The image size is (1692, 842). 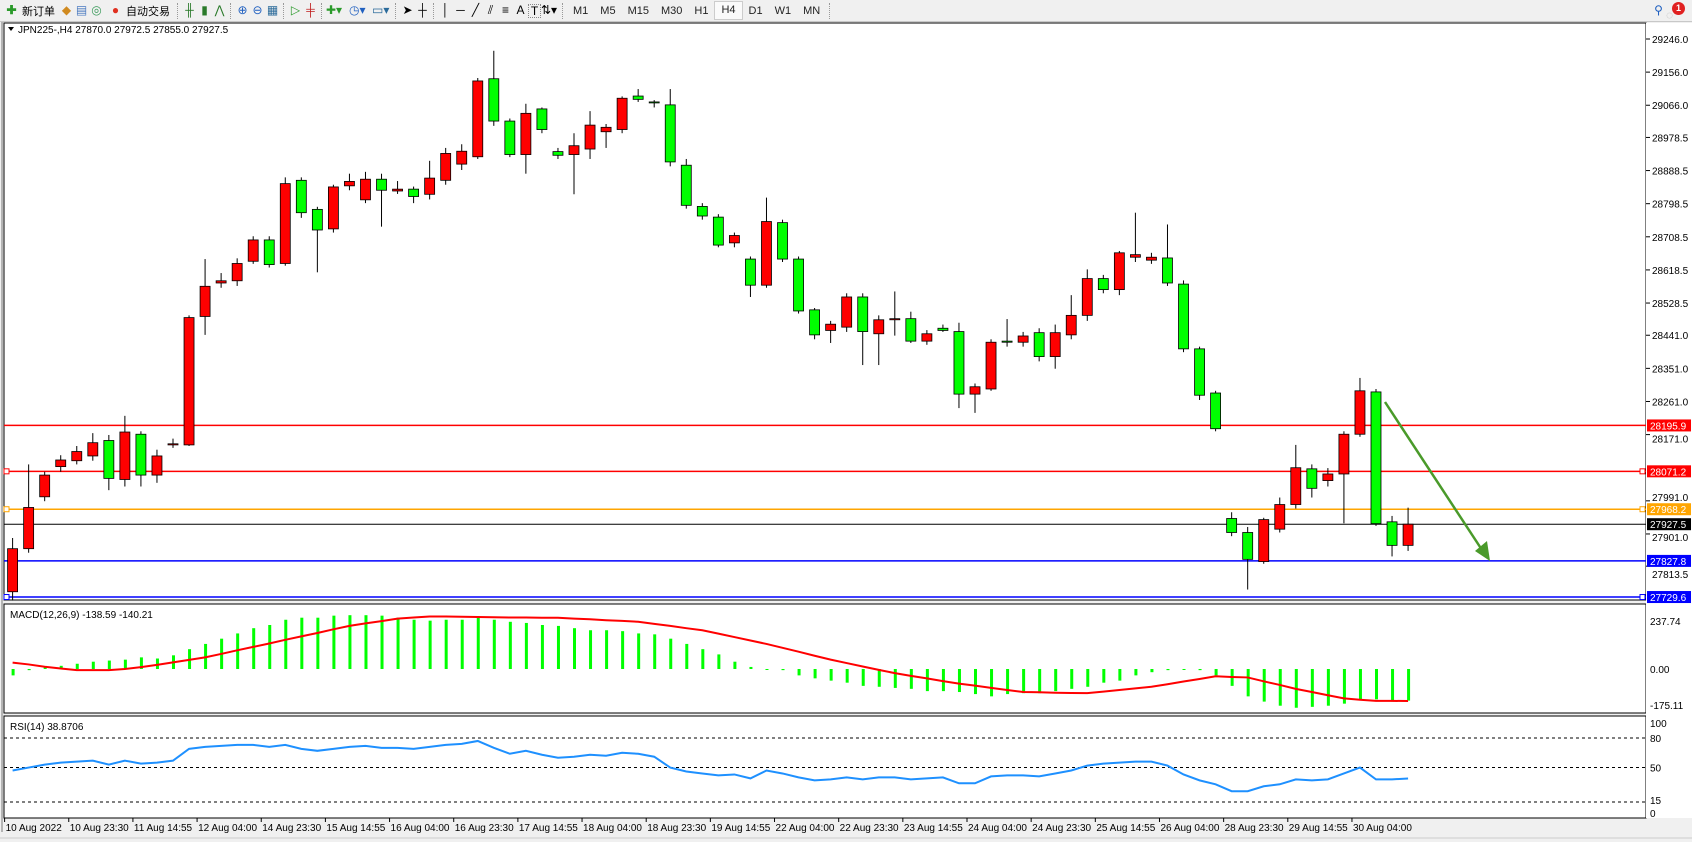 What do you see at coordinates (96, 10) in the screenshot?
I see `signals-icon: ◎` at bounding box center [96, 10].